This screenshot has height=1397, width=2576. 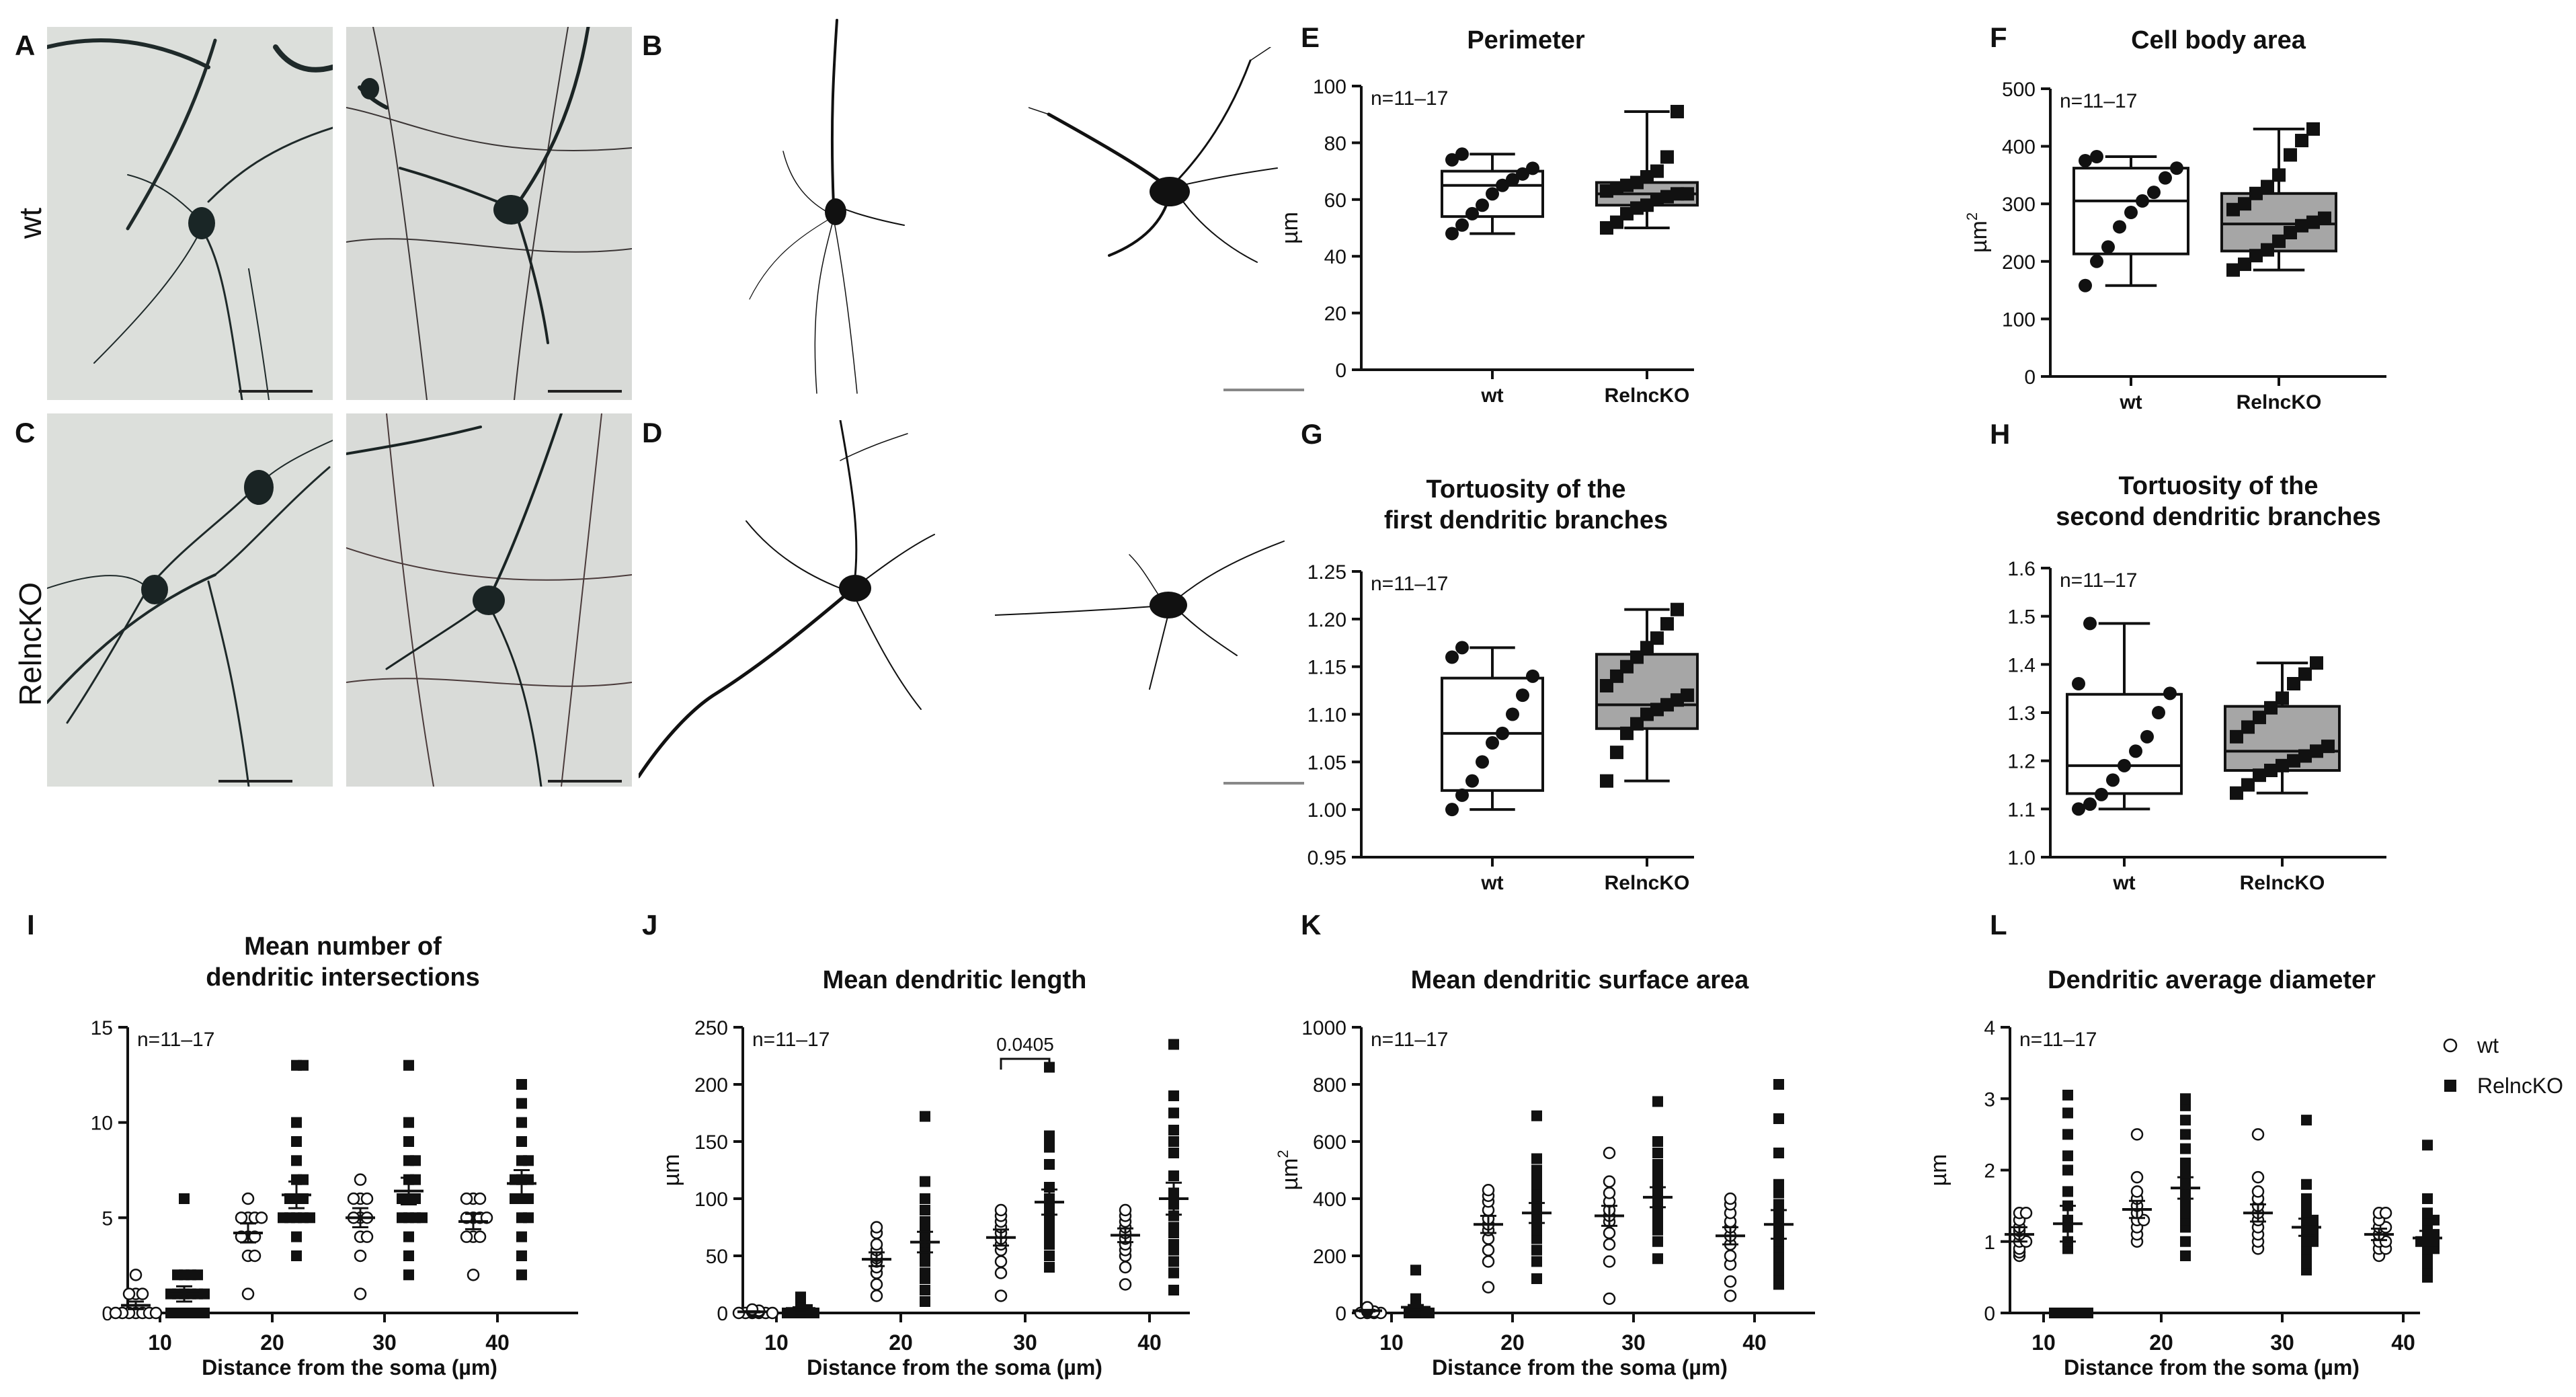 What do you see at coordinates (2488, 1045) in the screenshot?
I see `legend-label: wt` at bounding box center [2488, 1045].